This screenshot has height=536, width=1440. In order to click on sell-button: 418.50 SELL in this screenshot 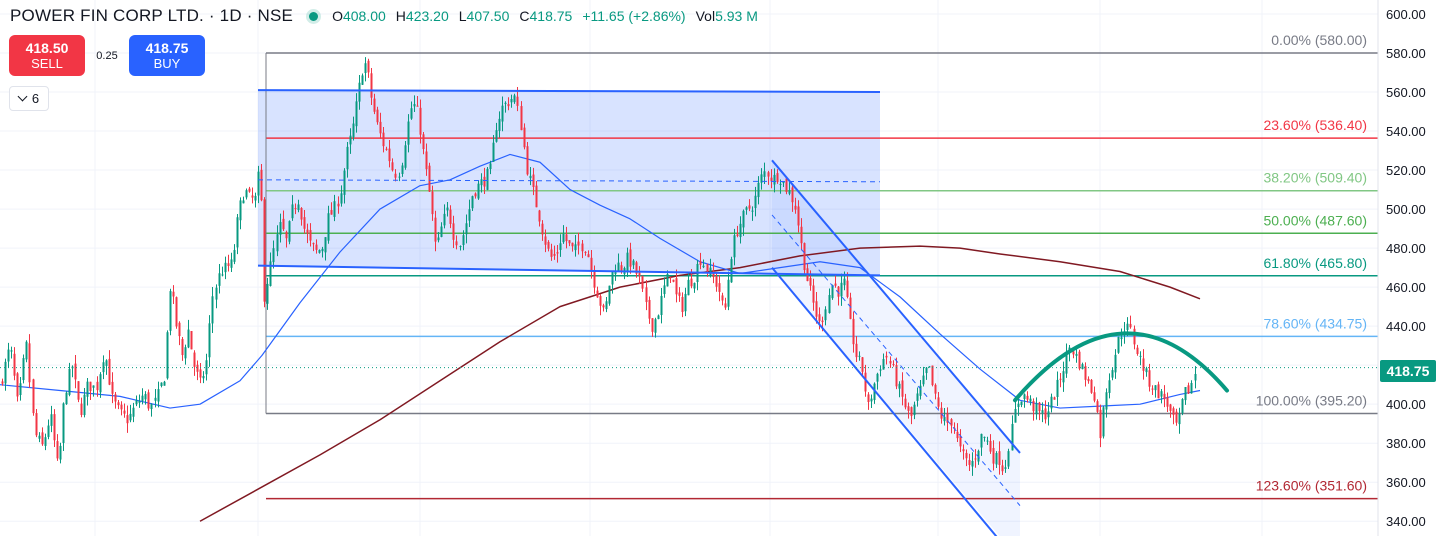, I will do `click(47, 55)`.